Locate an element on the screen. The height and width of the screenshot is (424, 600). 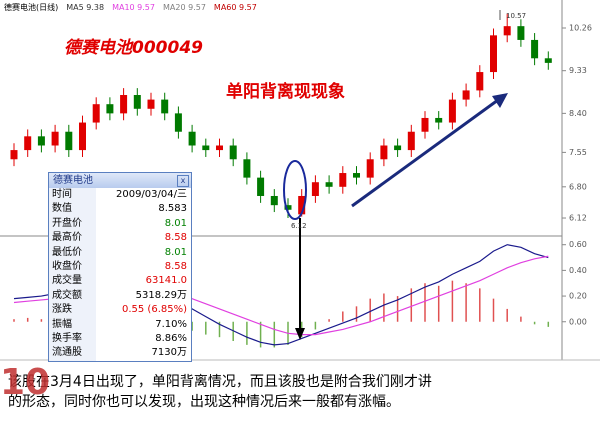
info-row: 收盘价 8.58 is located at coordinates (120, 267).